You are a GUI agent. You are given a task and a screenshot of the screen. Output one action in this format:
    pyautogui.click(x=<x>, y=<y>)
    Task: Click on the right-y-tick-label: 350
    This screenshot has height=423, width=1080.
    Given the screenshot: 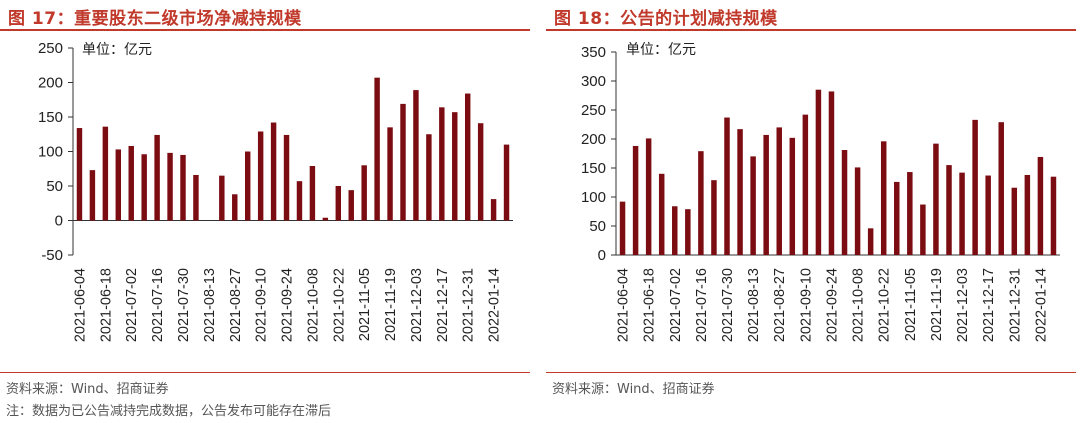 What is the action you would take?
    pyautogui.click(x=593, y=52)
    